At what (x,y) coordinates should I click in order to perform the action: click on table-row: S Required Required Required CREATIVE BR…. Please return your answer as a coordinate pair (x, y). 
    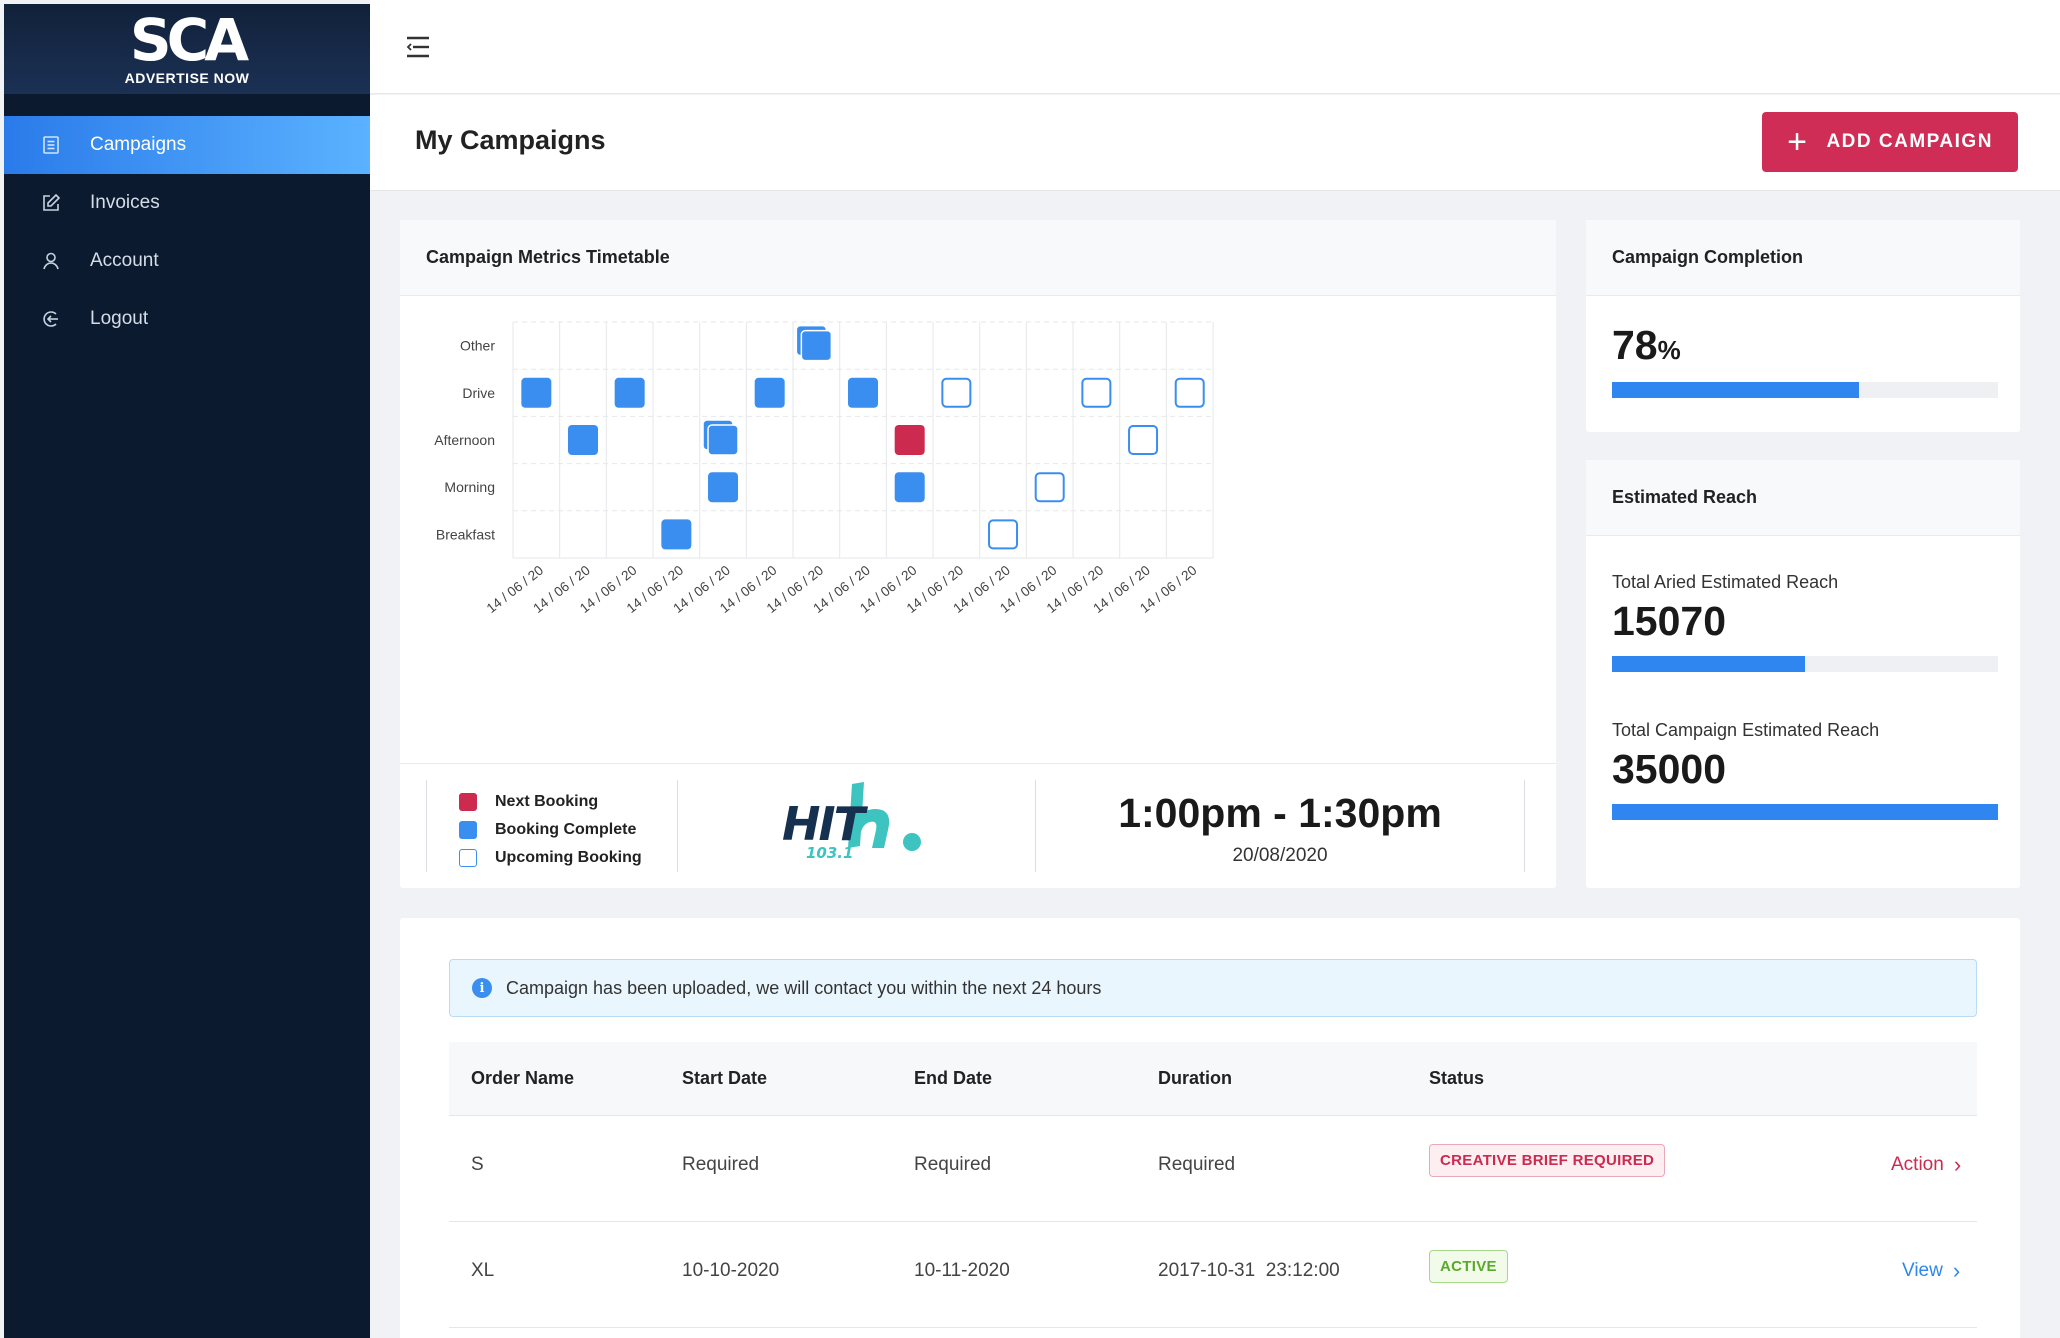
    Looking at the image, I should click on (1213, 1169).